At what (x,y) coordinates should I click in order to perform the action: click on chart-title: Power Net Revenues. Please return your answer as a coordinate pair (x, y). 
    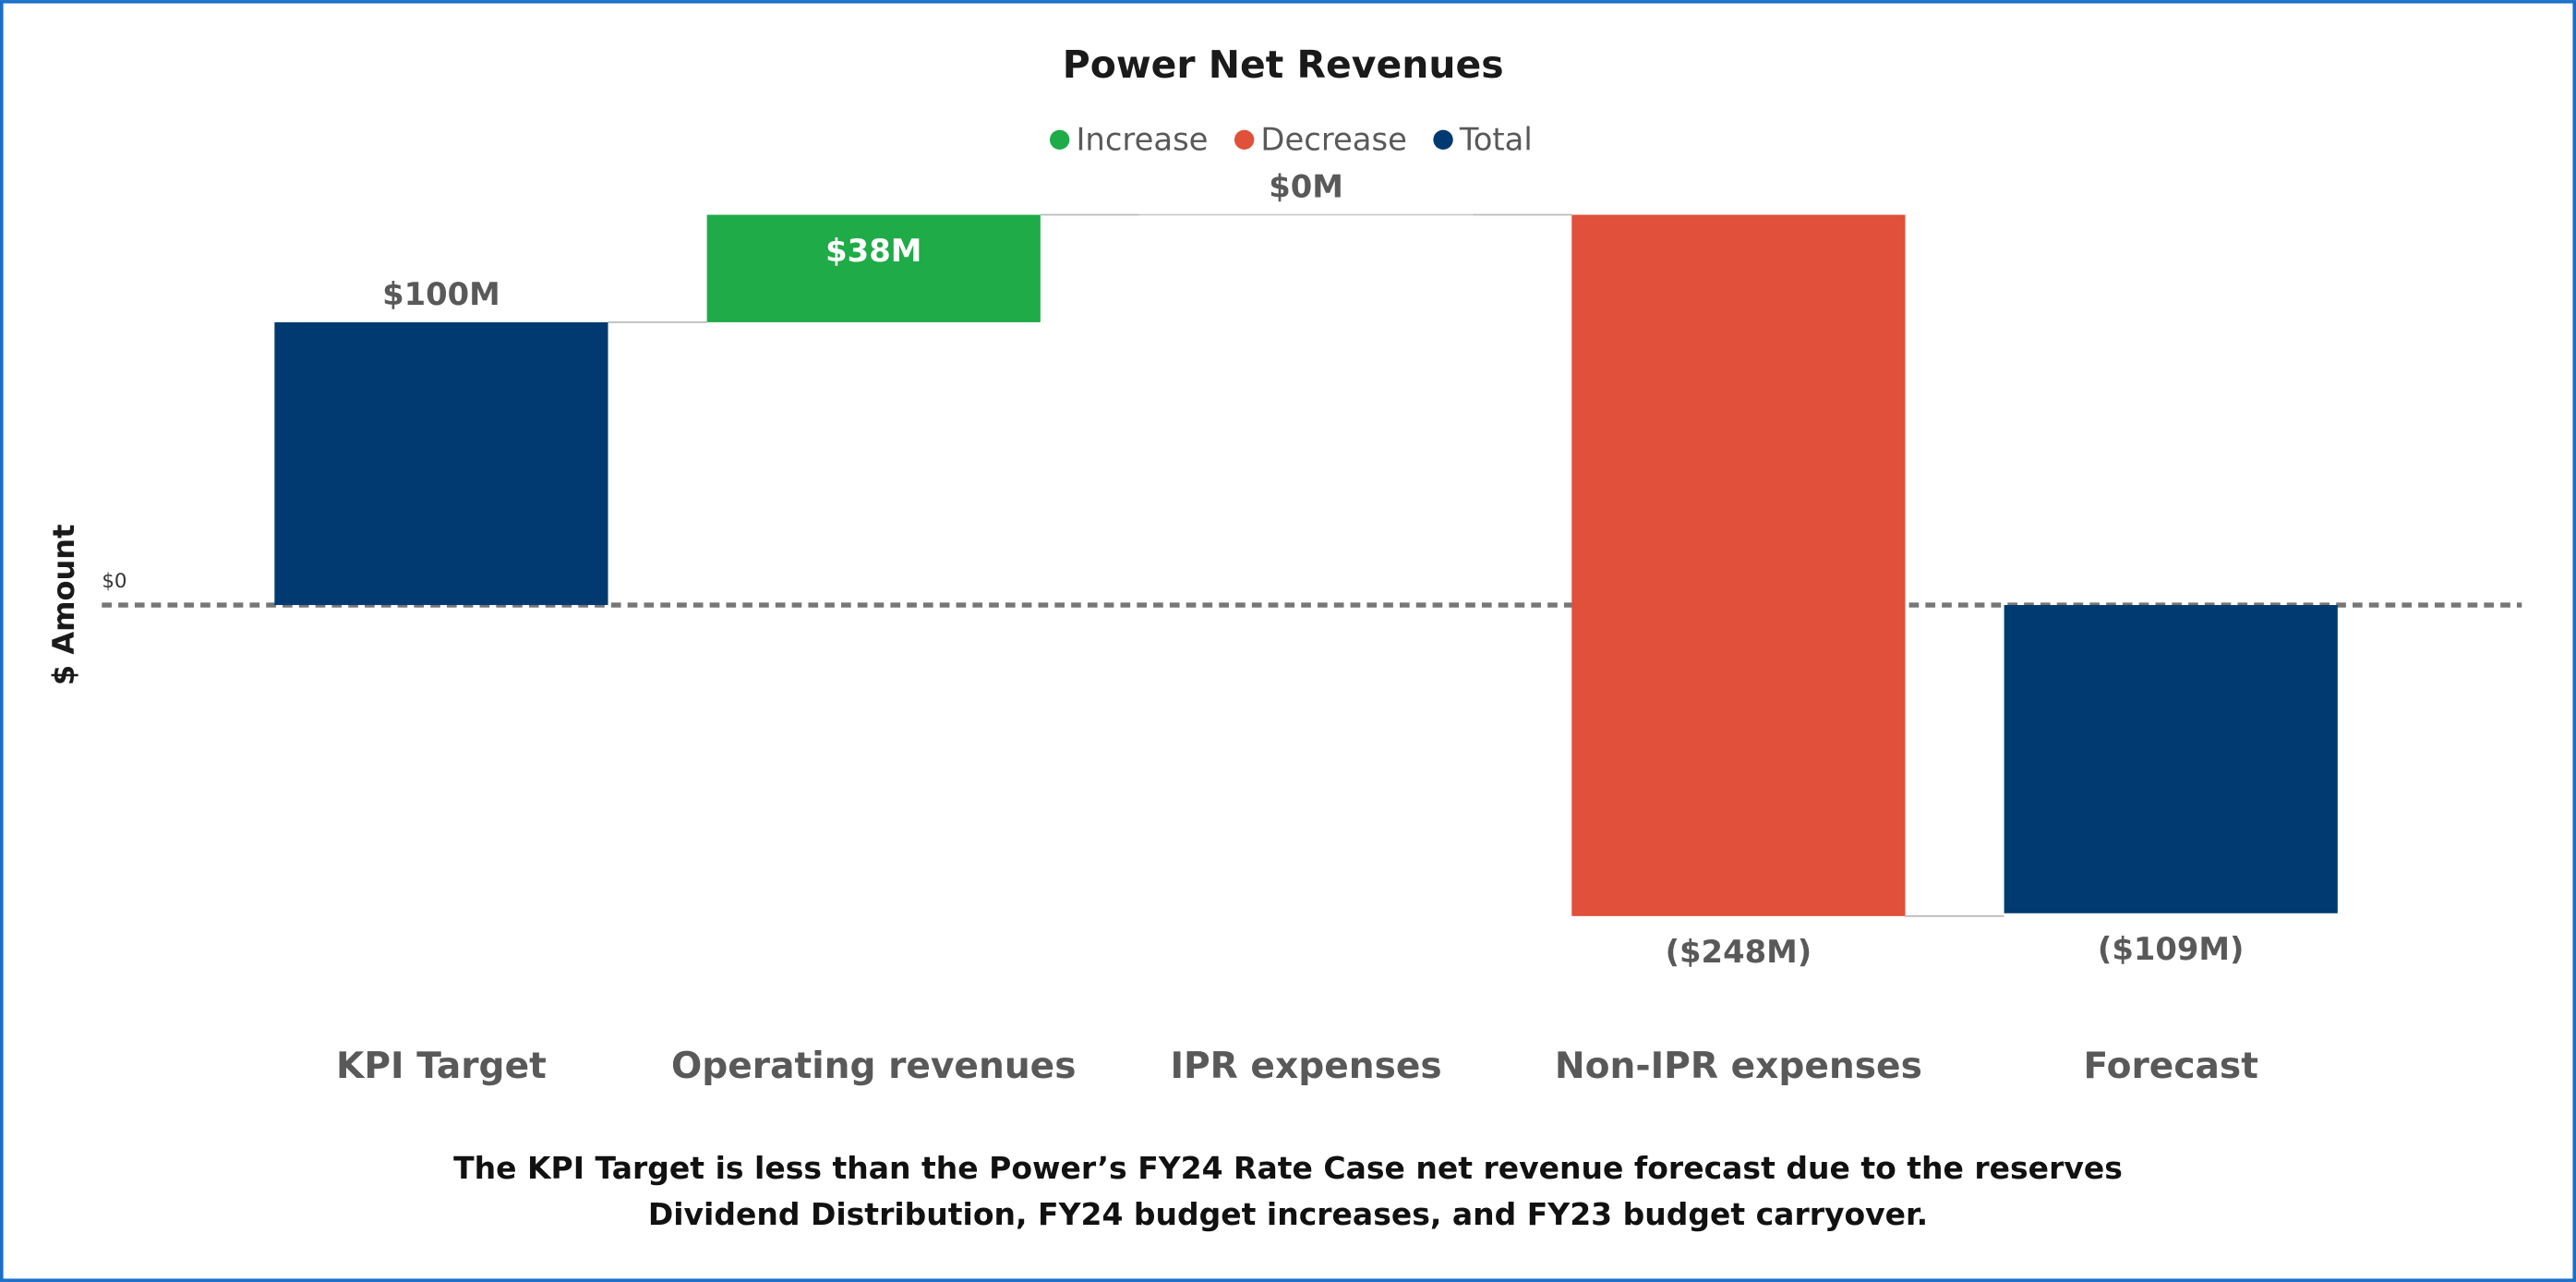
    Looking at the image, I should click on (1283, 64).